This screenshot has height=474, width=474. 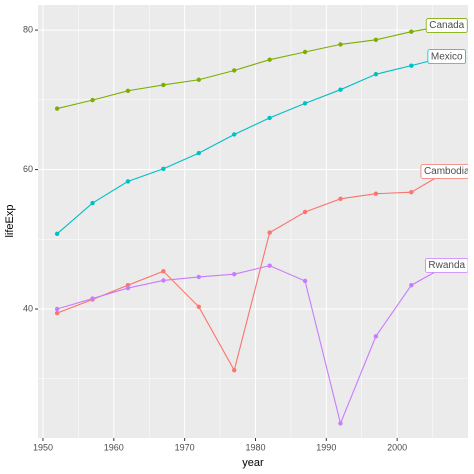 I want to click on end-label: Canada, so click(x=446, y=25).